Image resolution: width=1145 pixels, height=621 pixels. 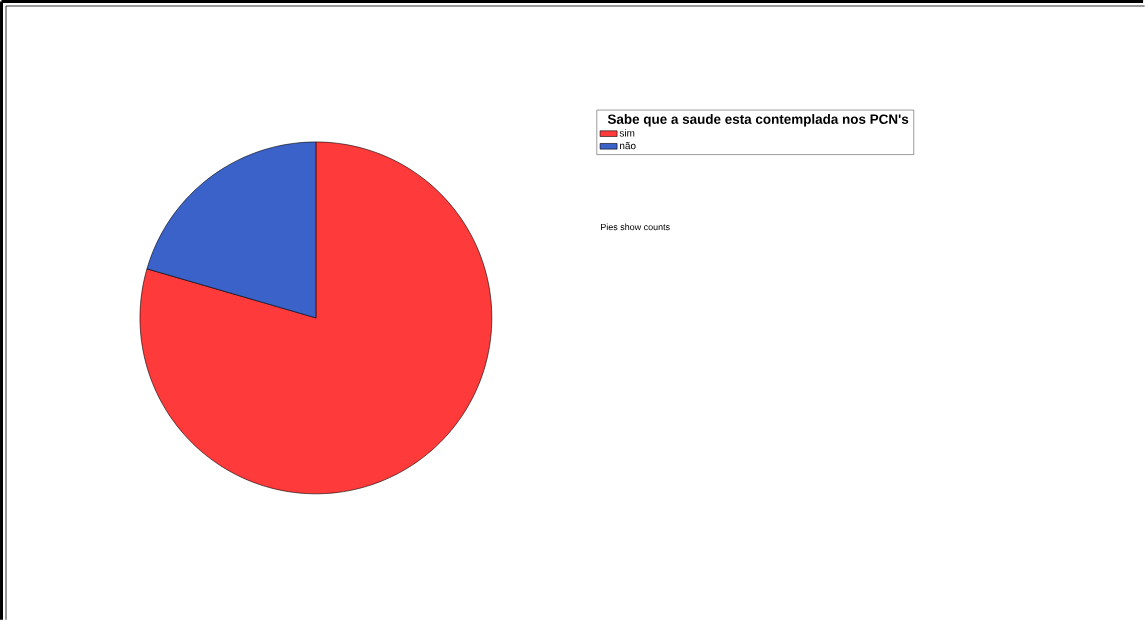 I want to click on legend-title: Sabe que a saude esta contemplada nos PCN's, so click(x=758, y=120).